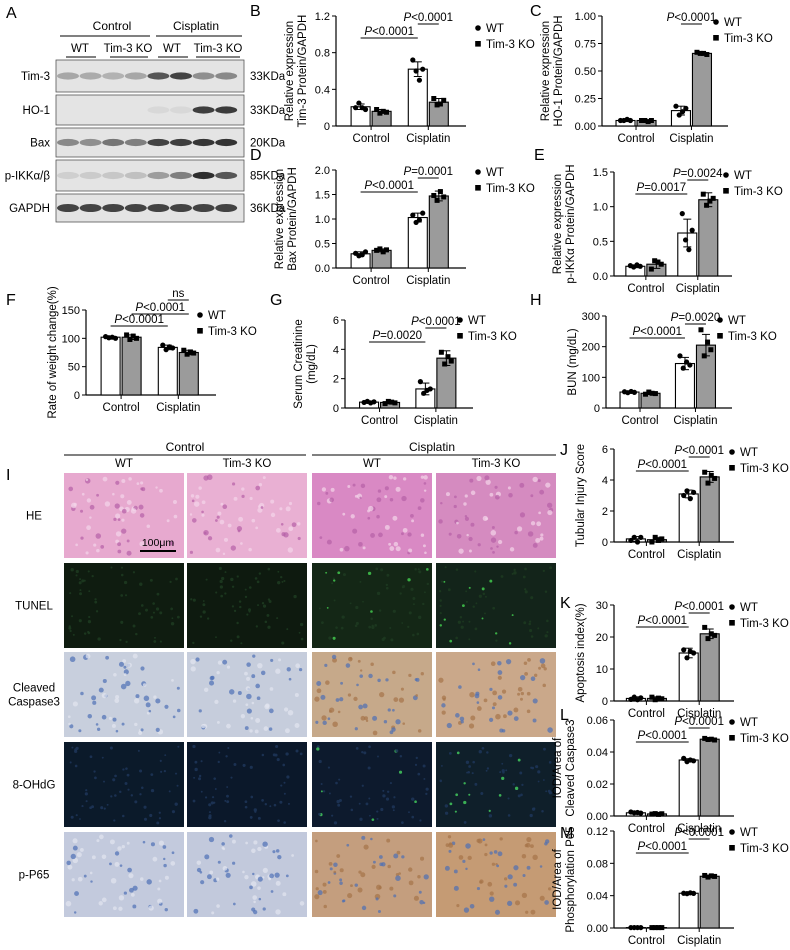 The image size is (790, 950). What do you see at coordinates (585, 100) in the screenshot?
I see `y-tick-label: 0.25` at bounding box center [585, 100].